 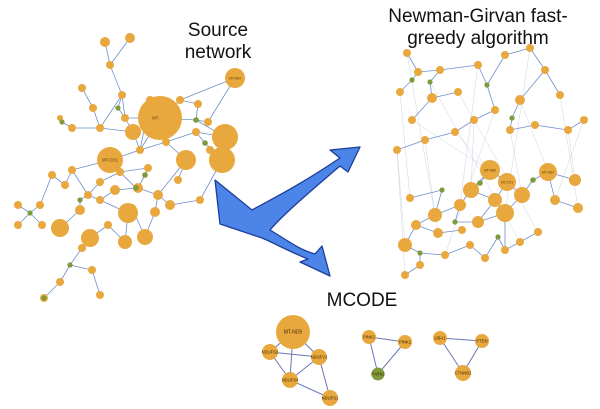 What do you see at coordinates (293, 332) in the screenshot?
I see `mcode-node-mt-nd5` at bounding box center [293, 332].